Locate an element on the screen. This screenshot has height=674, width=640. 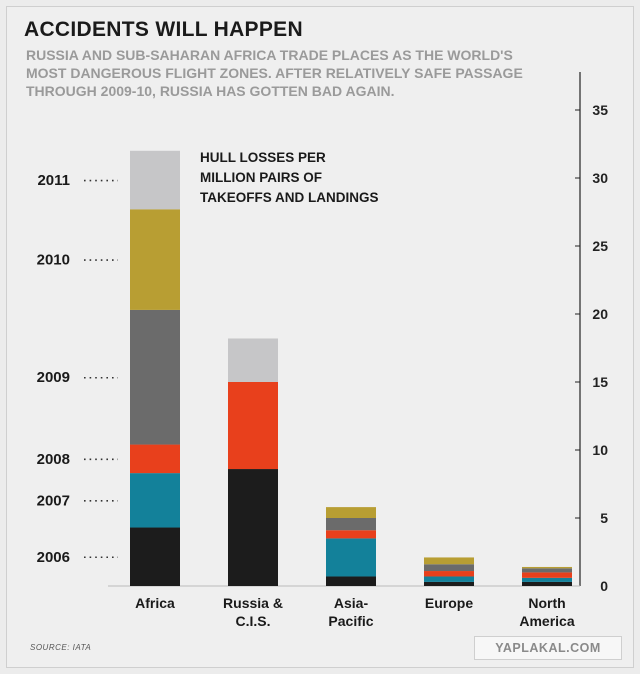
y-tick-label: 10 is located at coordinates (600, 450).